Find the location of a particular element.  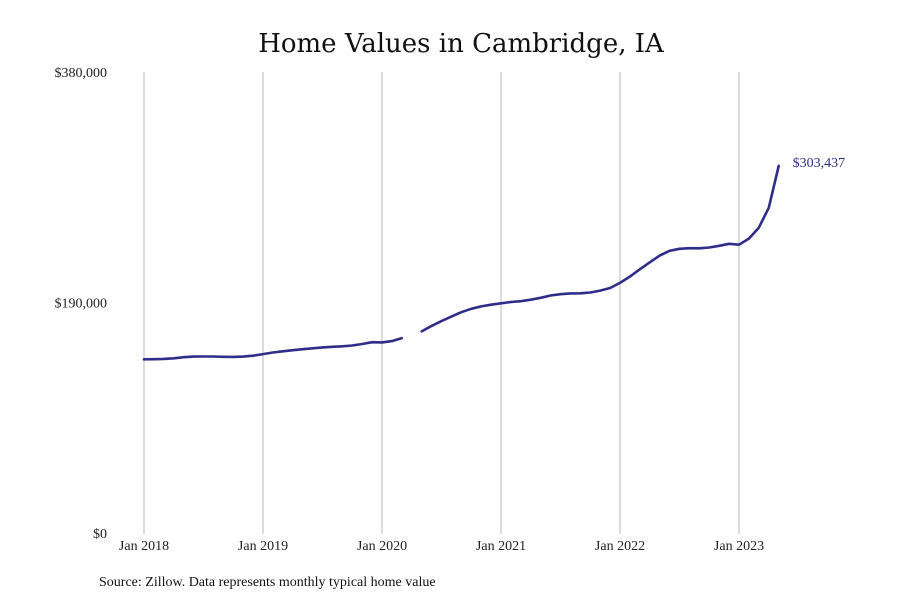

y-axis-ticks: $0 $190,000 $380,000 is located at coordinates (81, 304).